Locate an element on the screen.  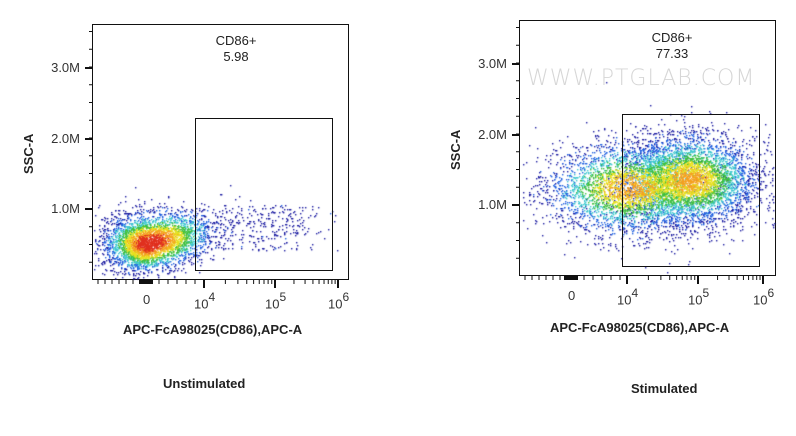
gate-cd86-positive is located at coordinates (691, 190).